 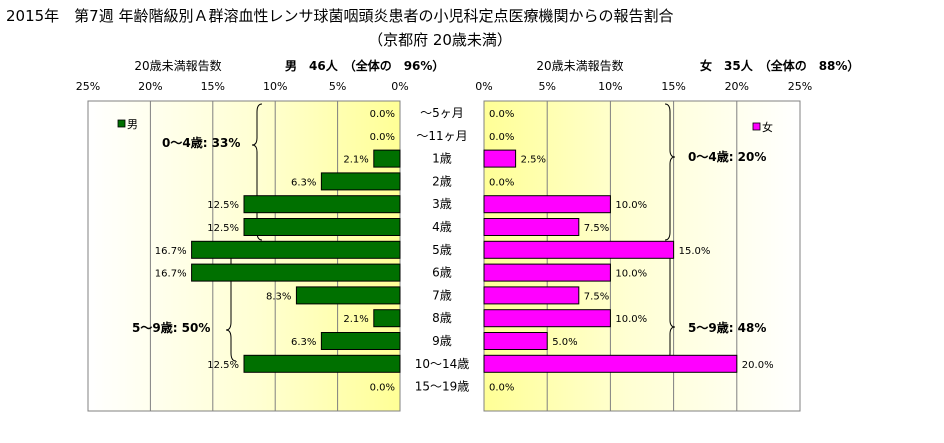 What do you see at coordinates (121, 123) in the screenshot?
I see `male-legend-swatch` at bounding box center [121, 123].